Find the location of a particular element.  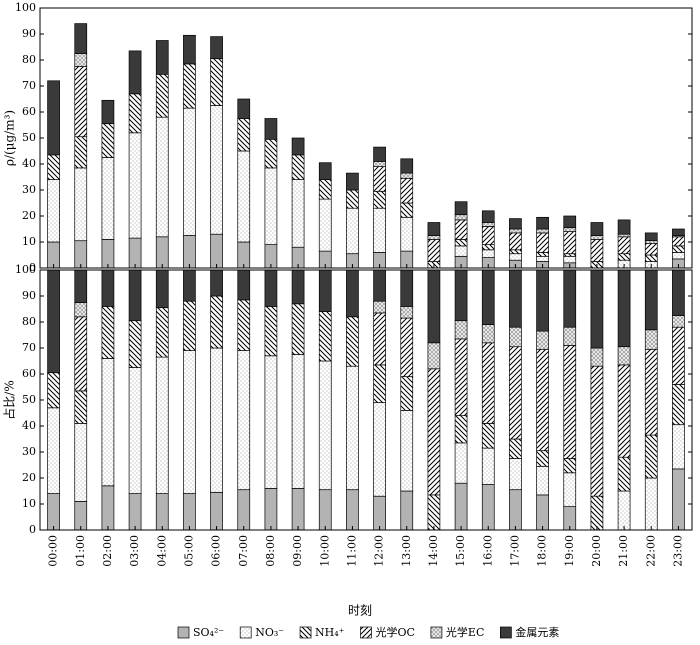

x-tick-label: 20:00 is located at coordinates (596, 551).